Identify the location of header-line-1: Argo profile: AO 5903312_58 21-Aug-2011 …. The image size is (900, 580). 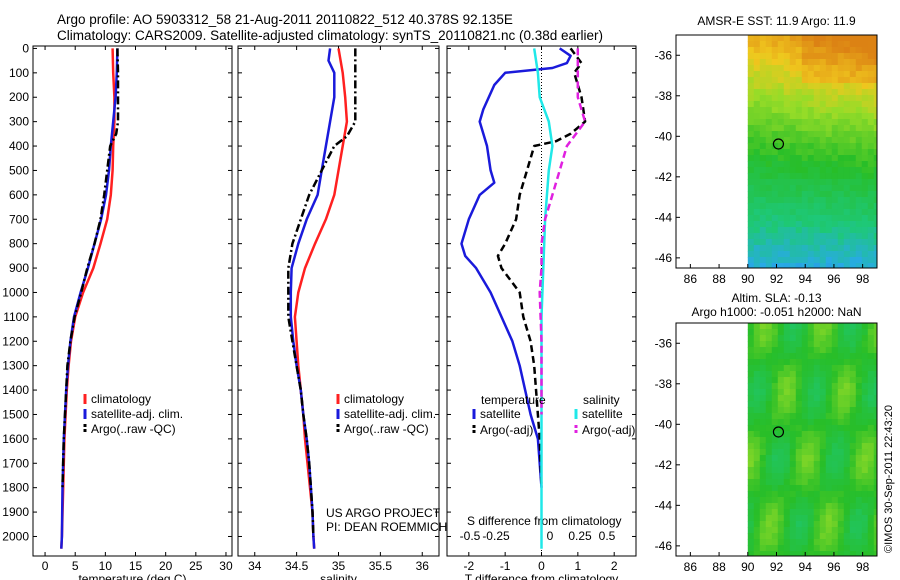
(285, 19).